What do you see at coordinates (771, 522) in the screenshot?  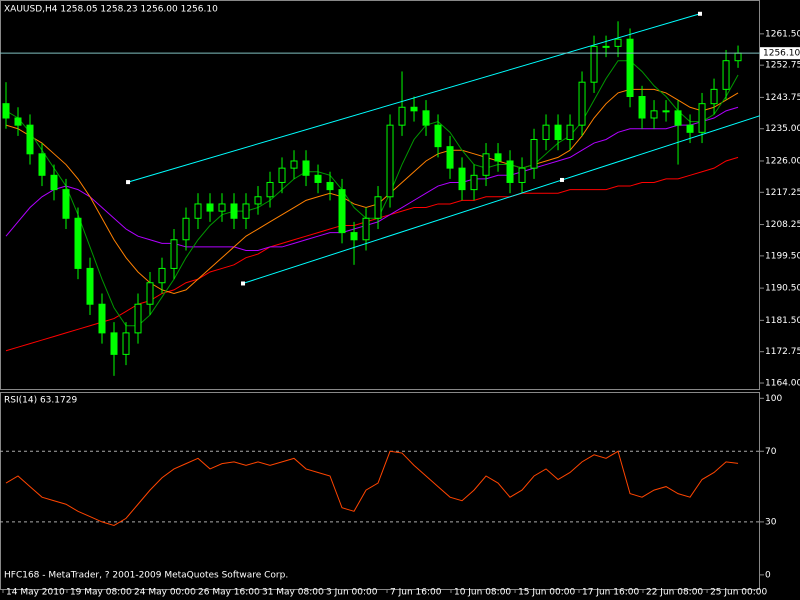 I see `y-tick-label: 30` at bounding box center [771, 522].